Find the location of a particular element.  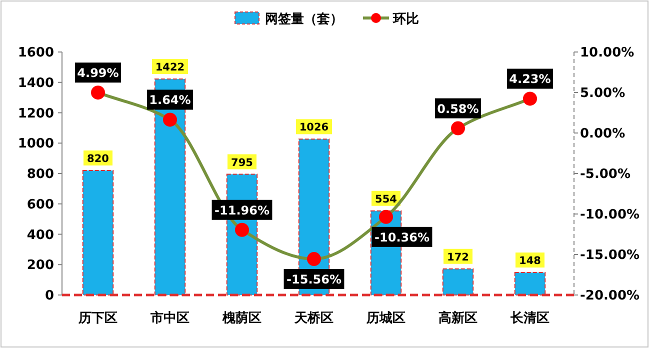

data-label: -15.56% is located at coordinates (314, 279).